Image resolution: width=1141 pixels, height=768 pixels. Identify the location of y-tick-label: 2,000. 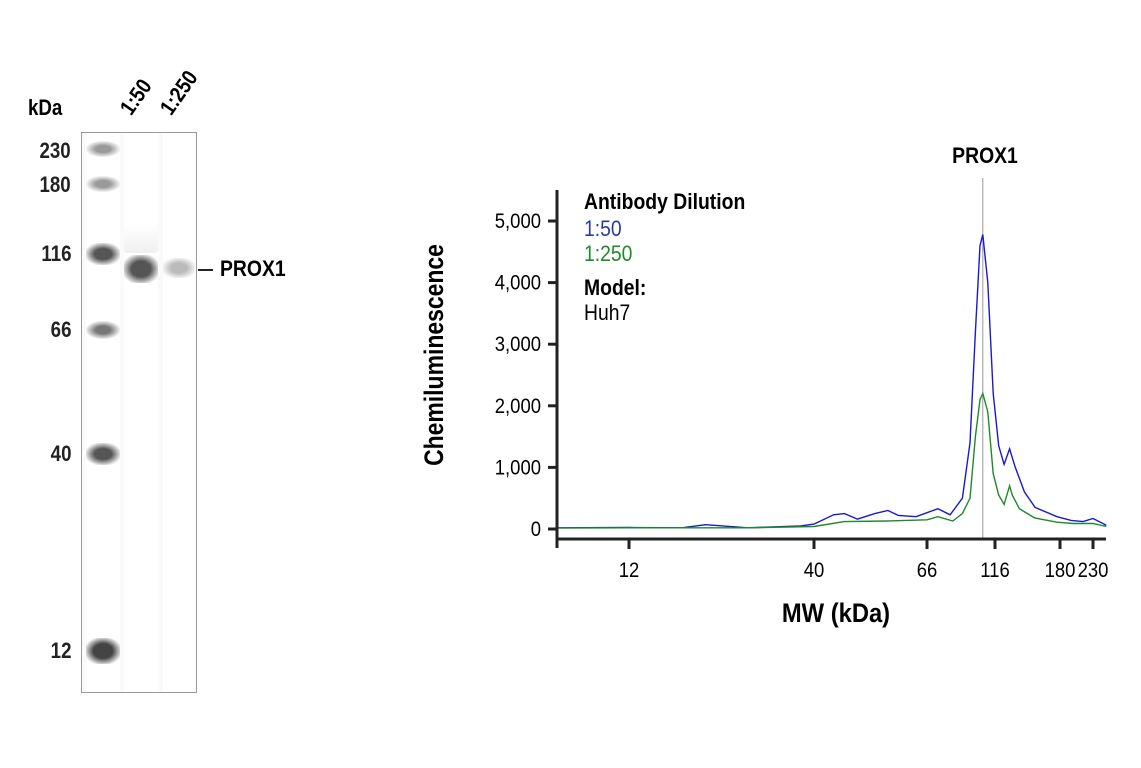
(518, 406).